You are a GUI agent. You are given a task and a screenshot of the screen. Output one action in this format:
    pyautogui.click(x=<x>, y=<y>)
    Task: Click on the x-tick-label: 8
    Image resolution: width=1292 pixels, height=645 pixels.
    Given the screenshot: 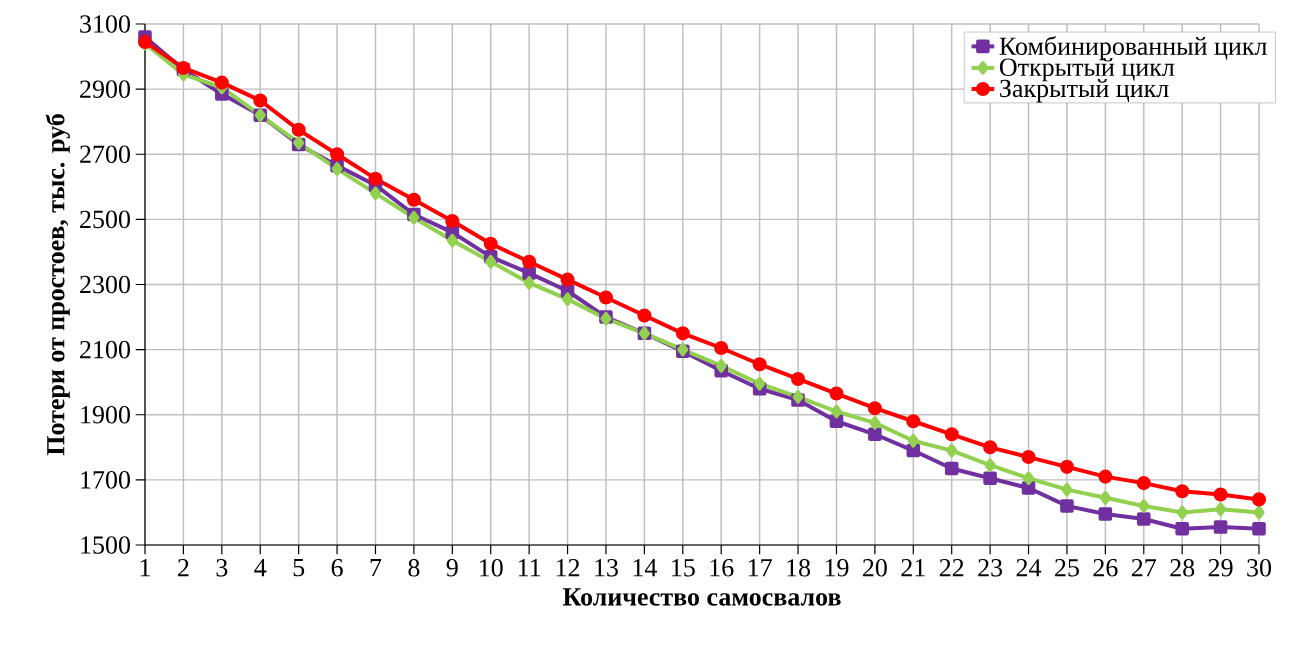 What is the action you would take?
    pyautogui.click(x=414, y=568)
    